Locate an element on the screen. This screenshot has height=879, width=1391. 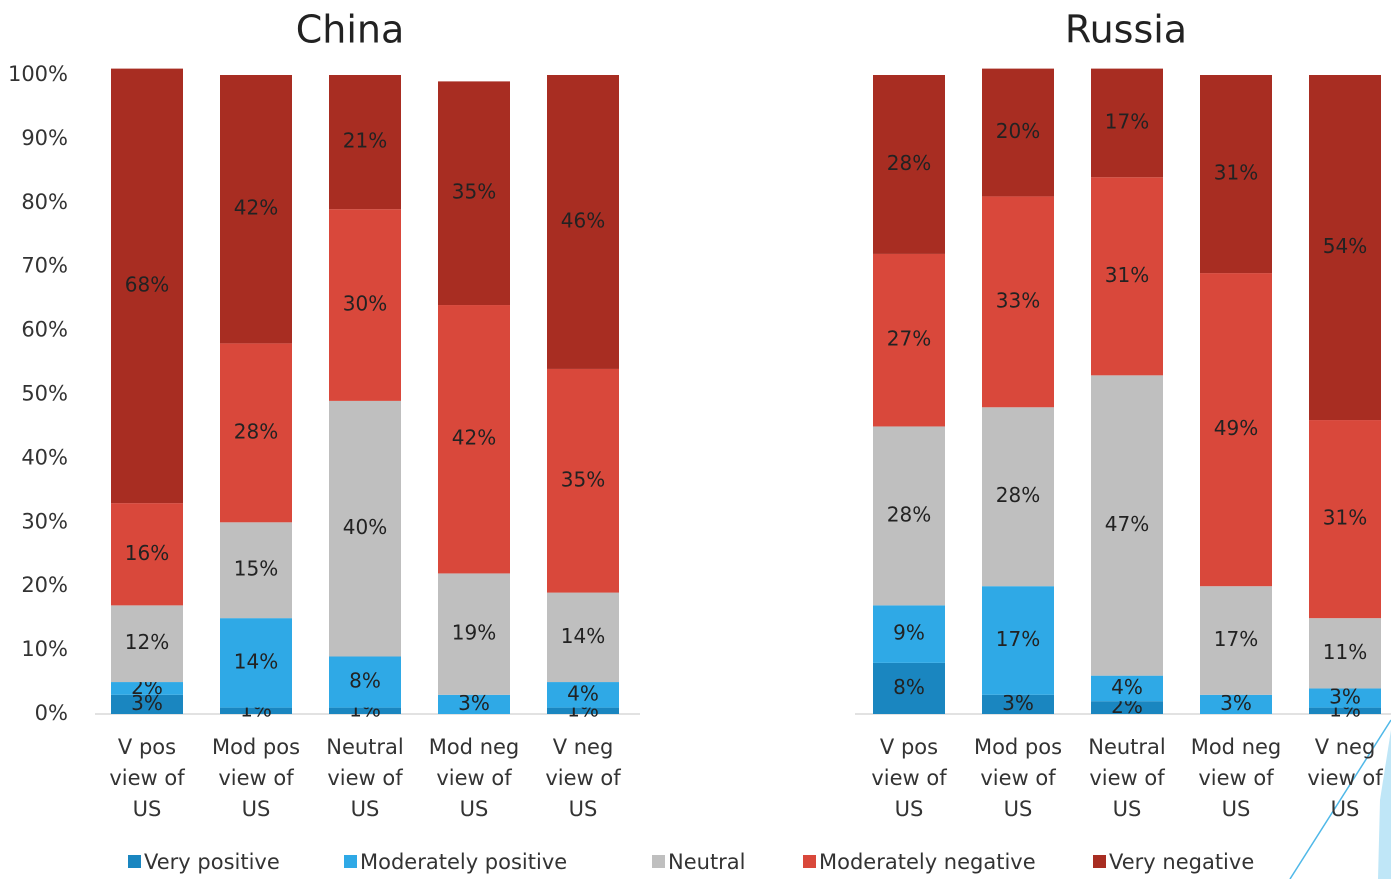
data-label: 27% is located at coordinates (909, 339).